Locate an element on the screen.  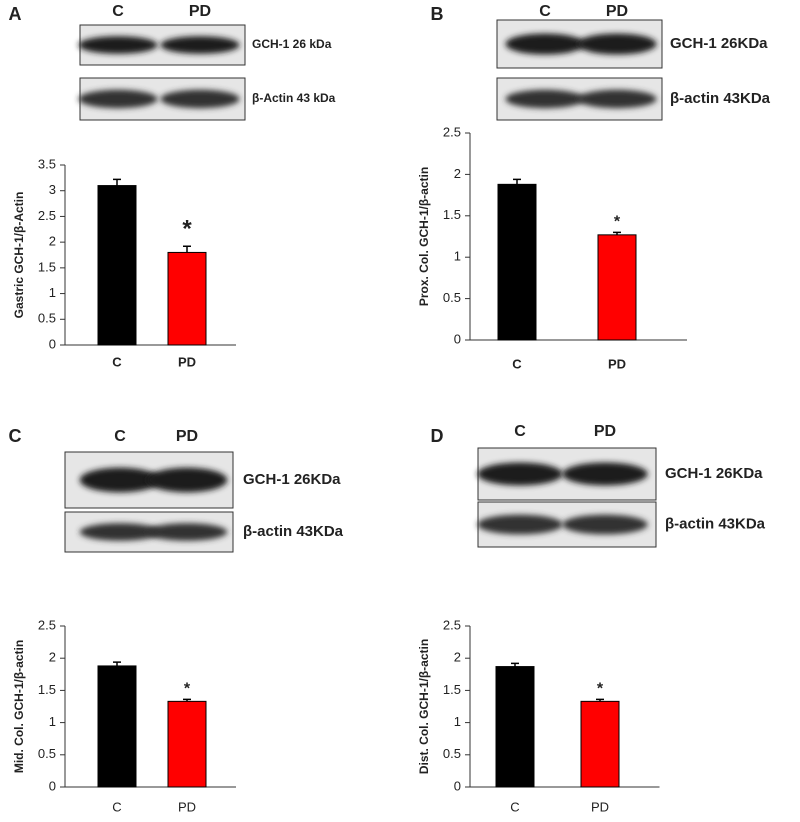
panel-letter: B is located at coordinates (437, 14).